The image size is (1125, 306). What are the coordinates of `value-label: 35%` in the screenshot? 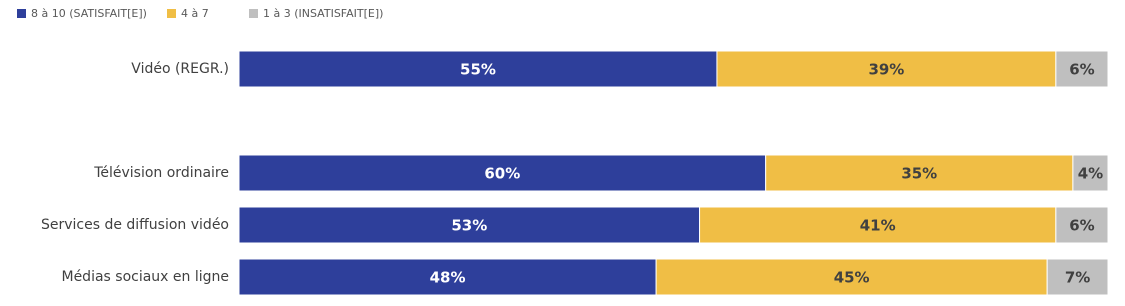 It's located at (919, 174).